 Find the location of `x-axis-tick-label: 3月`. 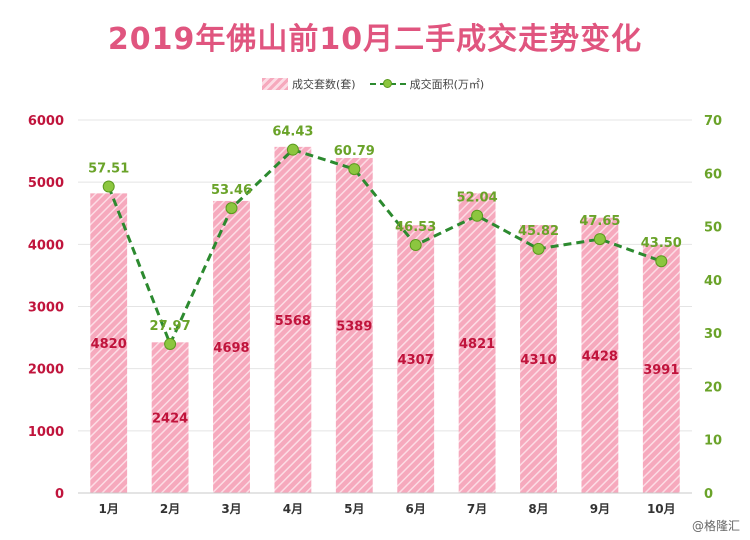

x-axis-tick-label: 3月 is located at coordinates (231, 509).